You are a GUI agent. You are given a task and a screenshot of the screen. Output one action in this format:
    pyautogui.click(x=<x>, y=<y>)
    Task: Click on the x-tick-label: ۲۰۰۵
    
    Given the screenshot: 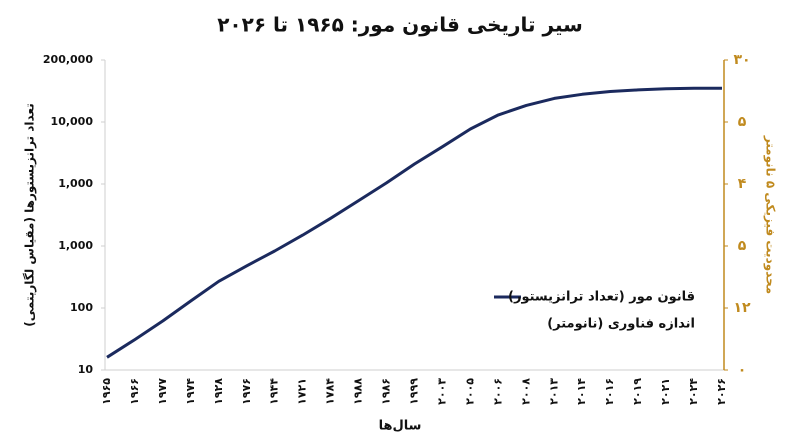 What is the action you would take?
    pyautogui.click(x=469, y=391)
    